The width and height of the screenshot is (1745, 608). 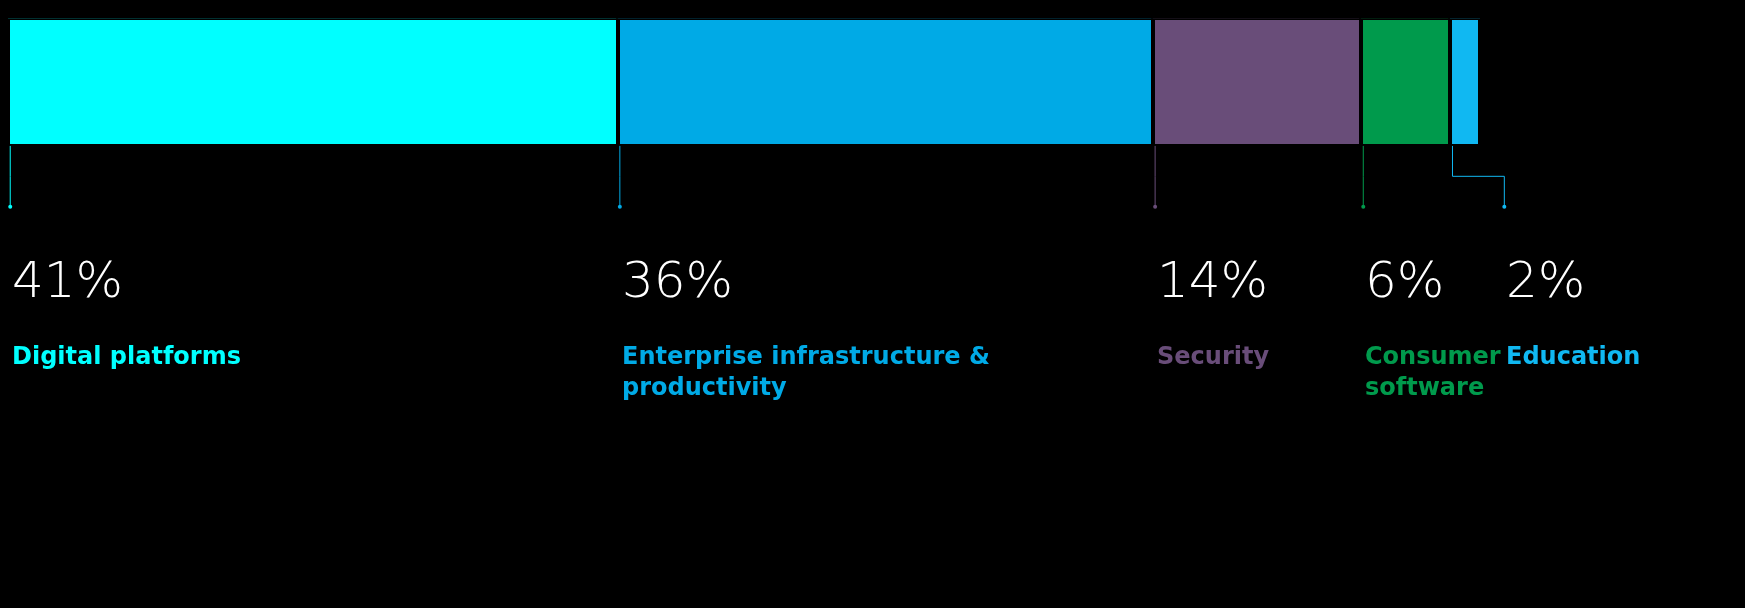 I want to click on text: Security, so click(x=1213, y=356).